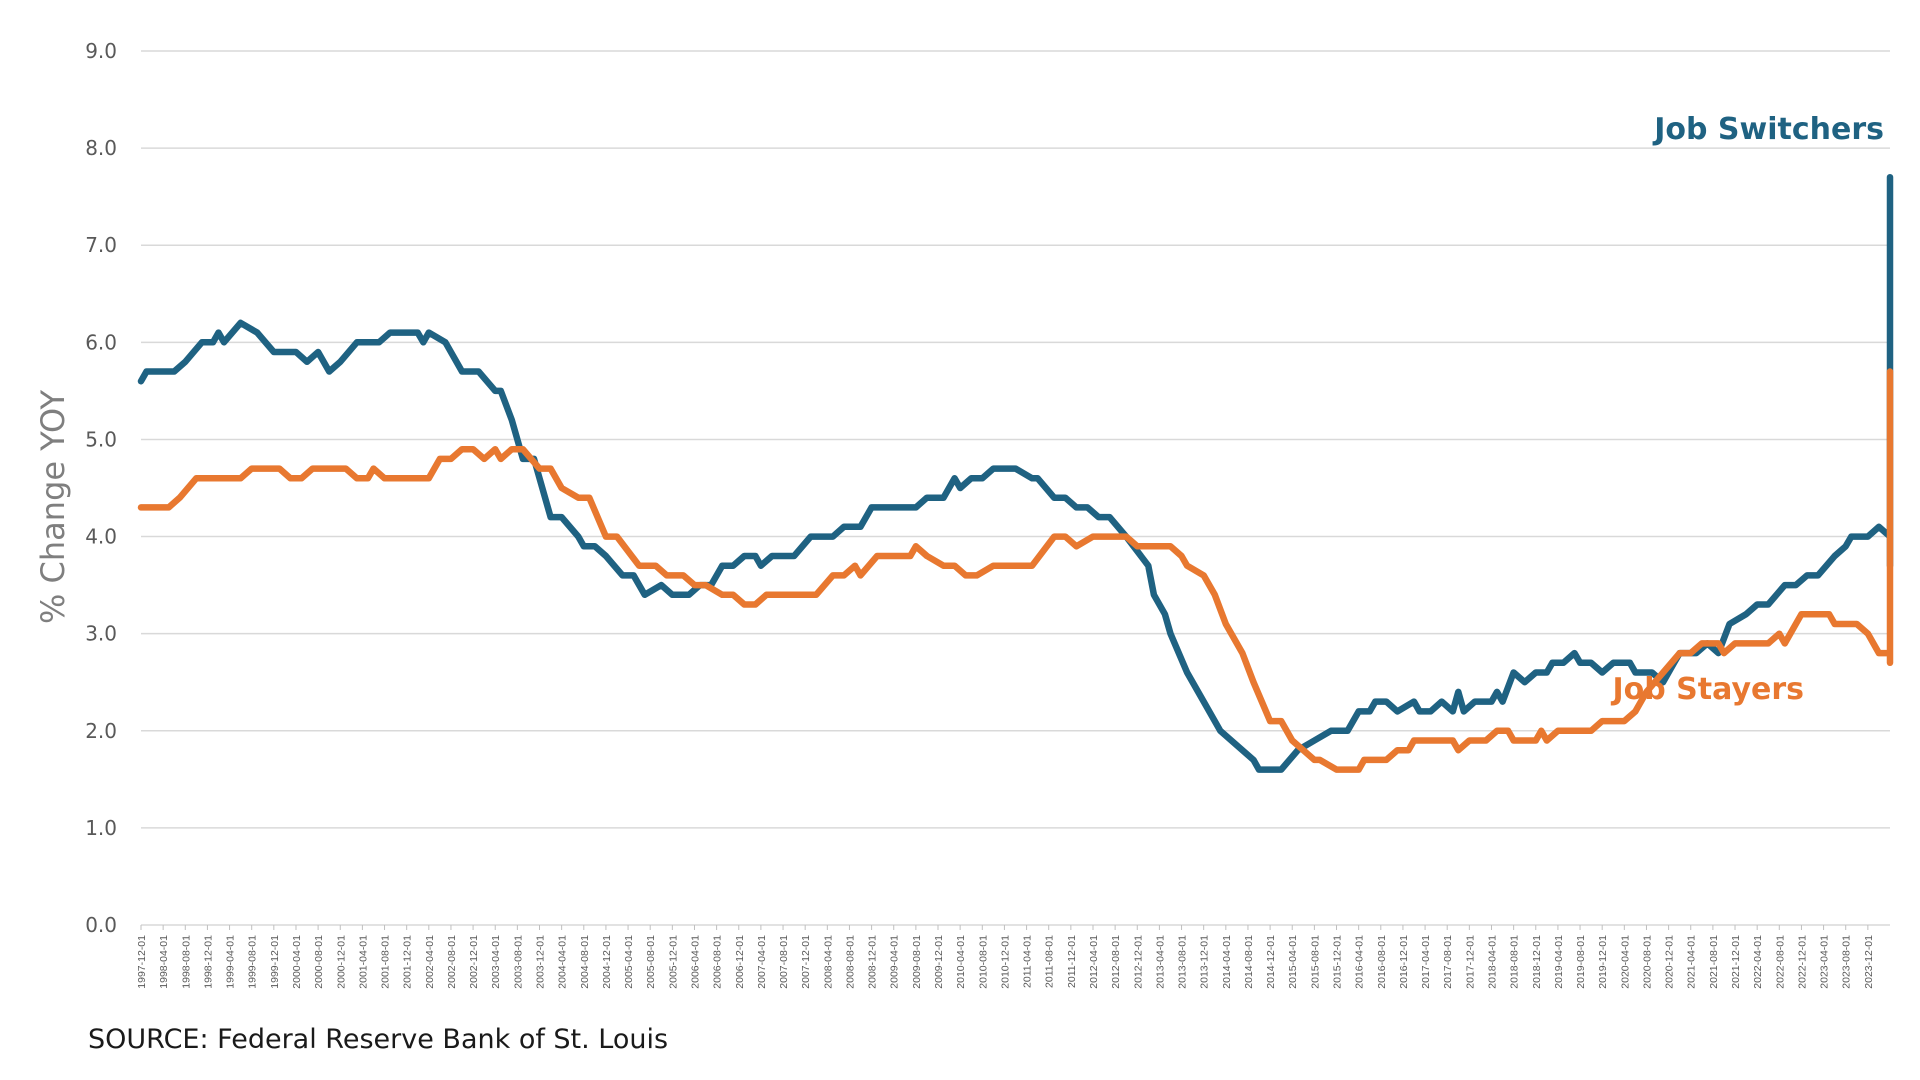 The height and width of the screenshot is (1080, 1920). What do you see at coordinates (1338, 962) in the screenshot?
I see `x-tick-label: 2015-12-01` at bounding box center [1338, 962].